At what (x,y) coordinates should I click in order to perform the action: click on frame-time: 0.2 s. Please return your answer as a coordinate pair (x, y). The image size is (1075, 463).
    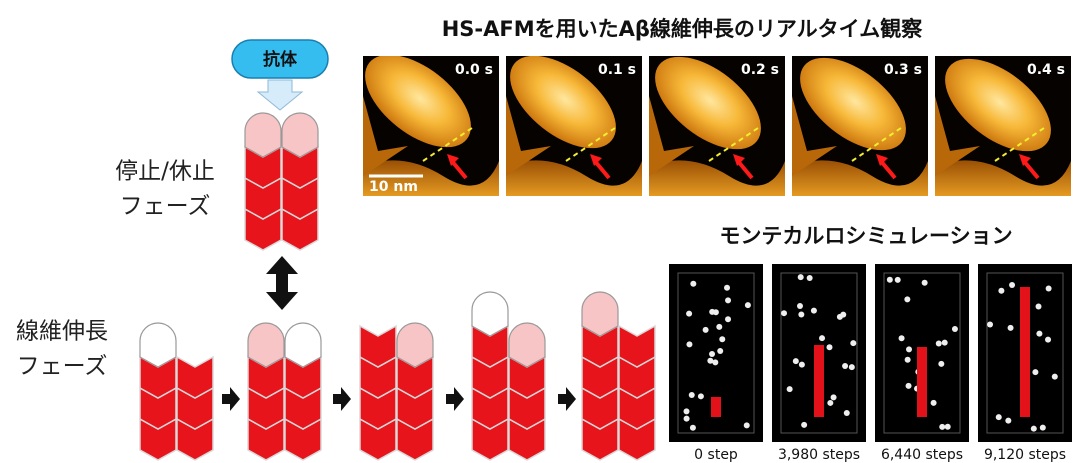
    Looking at the image, I should click on (760, 70).